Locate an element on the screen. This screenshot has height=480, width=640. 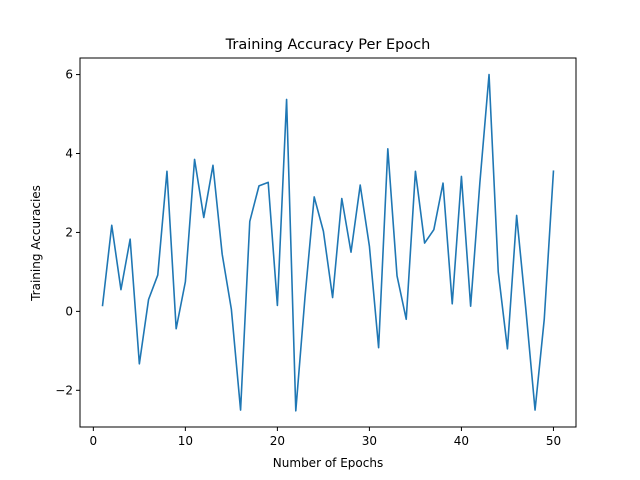
y-tick-label: 2 is located at coordinates (69, 232).